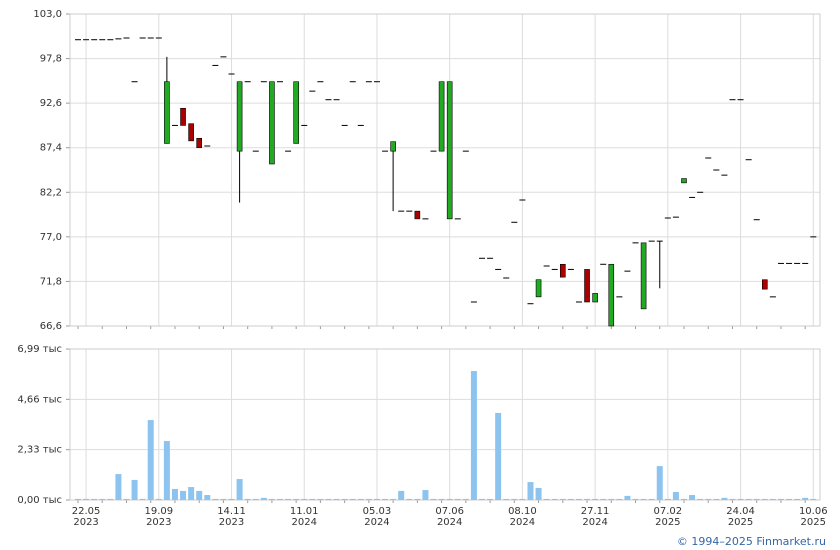 This screenshot has height=550, width=840. What do you see at coordinates (86, 517) in the screenshot?
I see `x-tick-label: 22.05 2023` at bounding box center [86, 517].